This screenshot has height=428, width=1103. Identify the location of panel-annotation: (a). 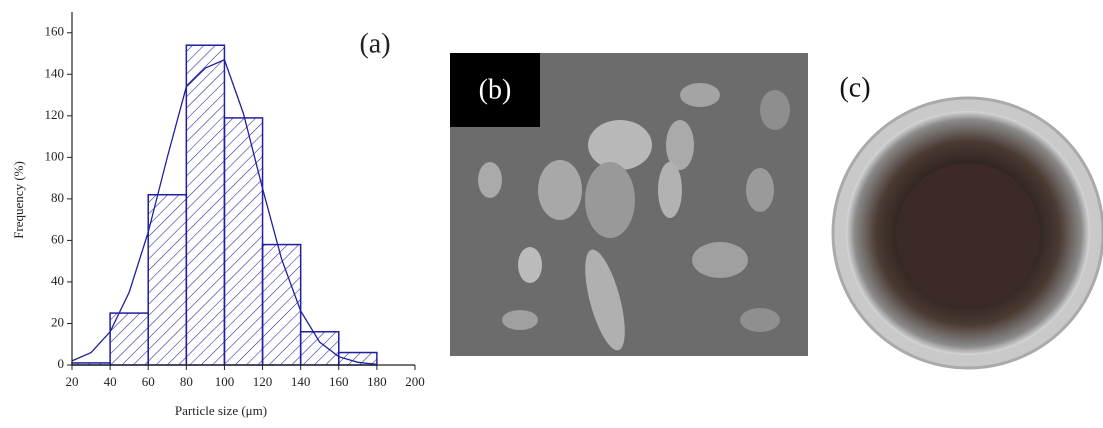
(374, 43).